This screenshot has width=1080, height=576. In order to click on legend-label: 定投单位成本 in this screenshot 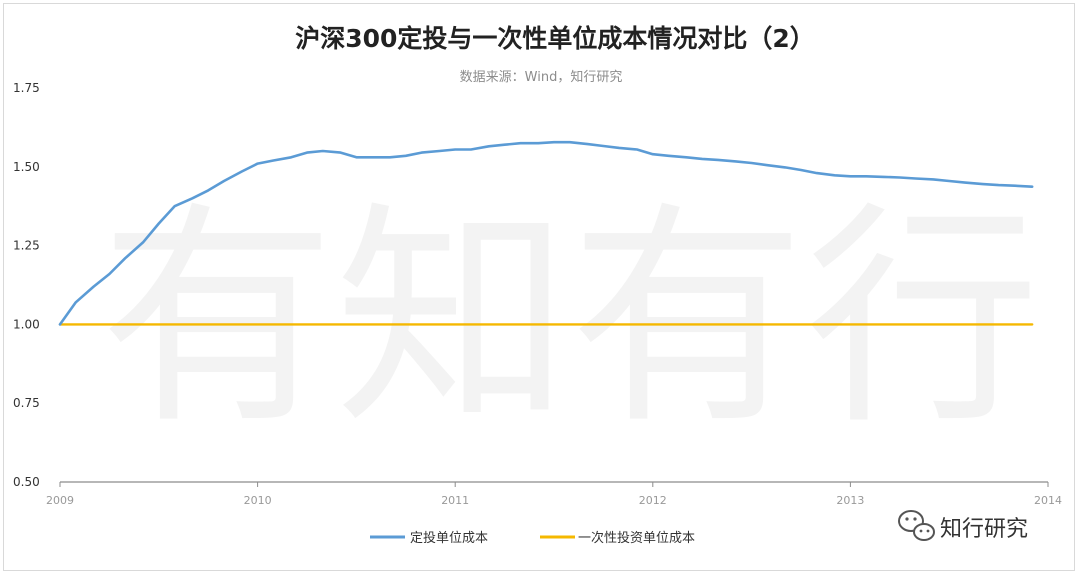, I will do `click(449, 538)`.